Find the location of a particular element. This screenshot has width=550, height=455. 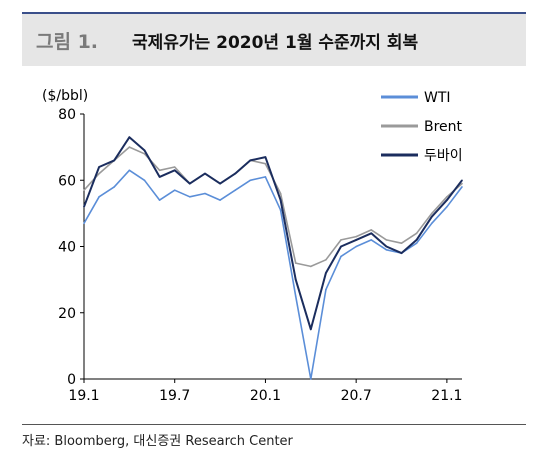

y-tick-label: 0 is located at coordinates (71, 380).